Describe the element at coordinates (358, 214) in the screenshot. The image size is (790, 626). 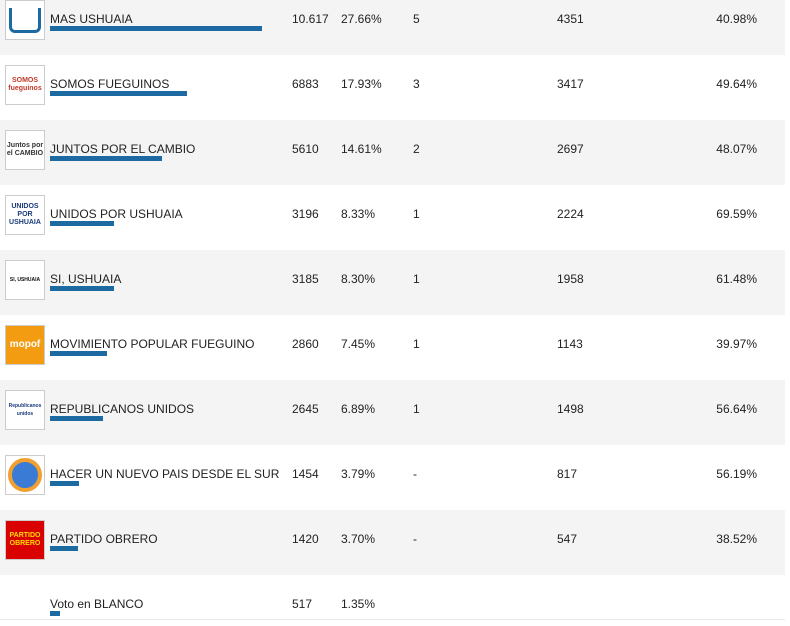
I see `vote-share: 8.33%` at that location.